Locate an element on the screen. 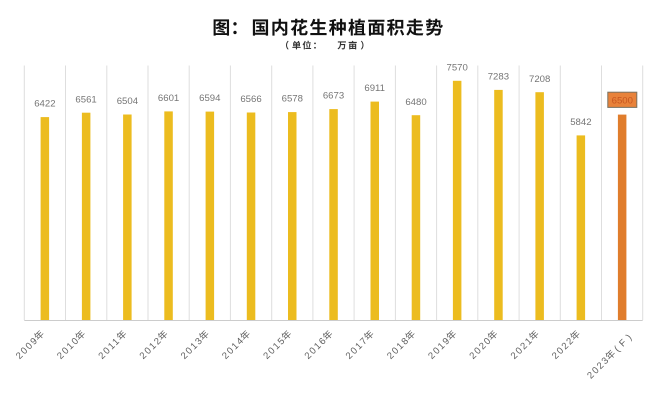  svg-text: 7570 is located at coordinates (457, 67).